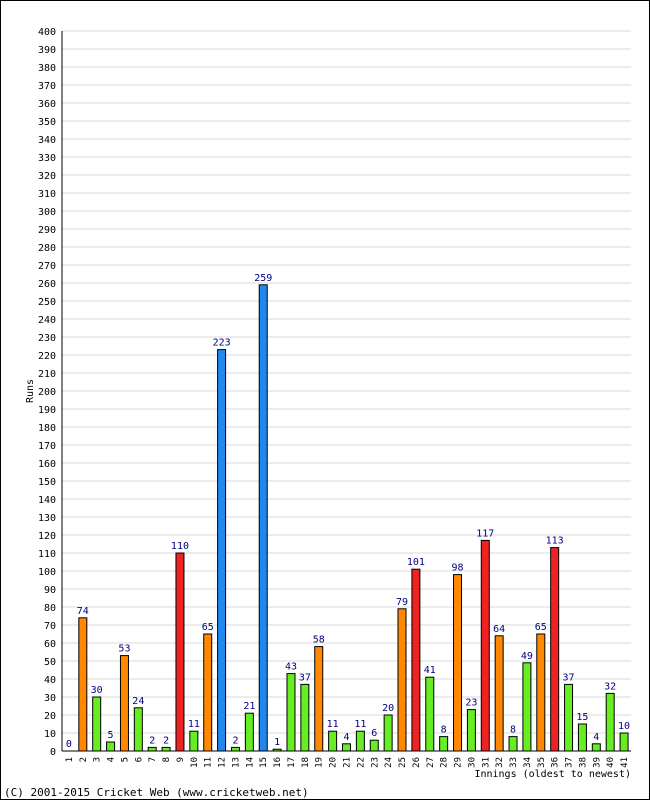 The image size is (650, 800). I want to click on data-label: 113, so click(555, 541).